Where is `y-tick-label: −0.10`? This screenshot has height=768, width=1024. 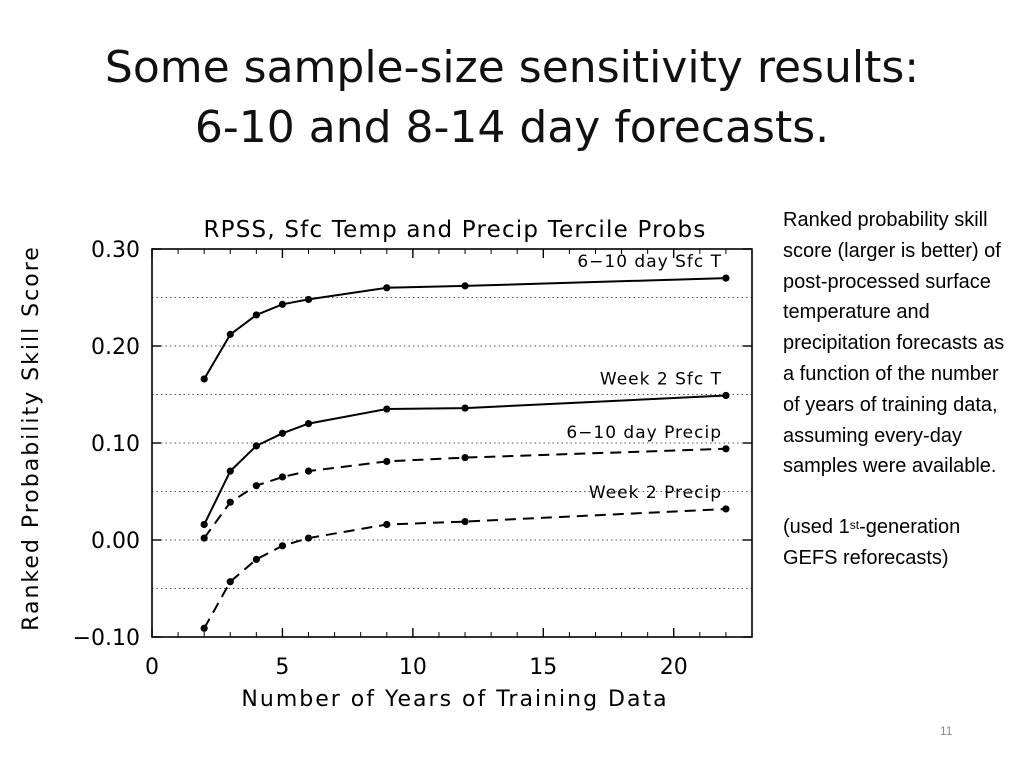 y-tick-label: −0.10 is located at coordinates (106, 638).